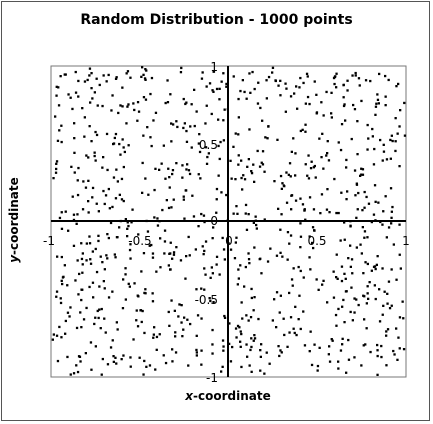 The height and width of the screenshot is (424, 433). I want to click on chart-title: Random Distribution - 1000 points, so click(216, 20).